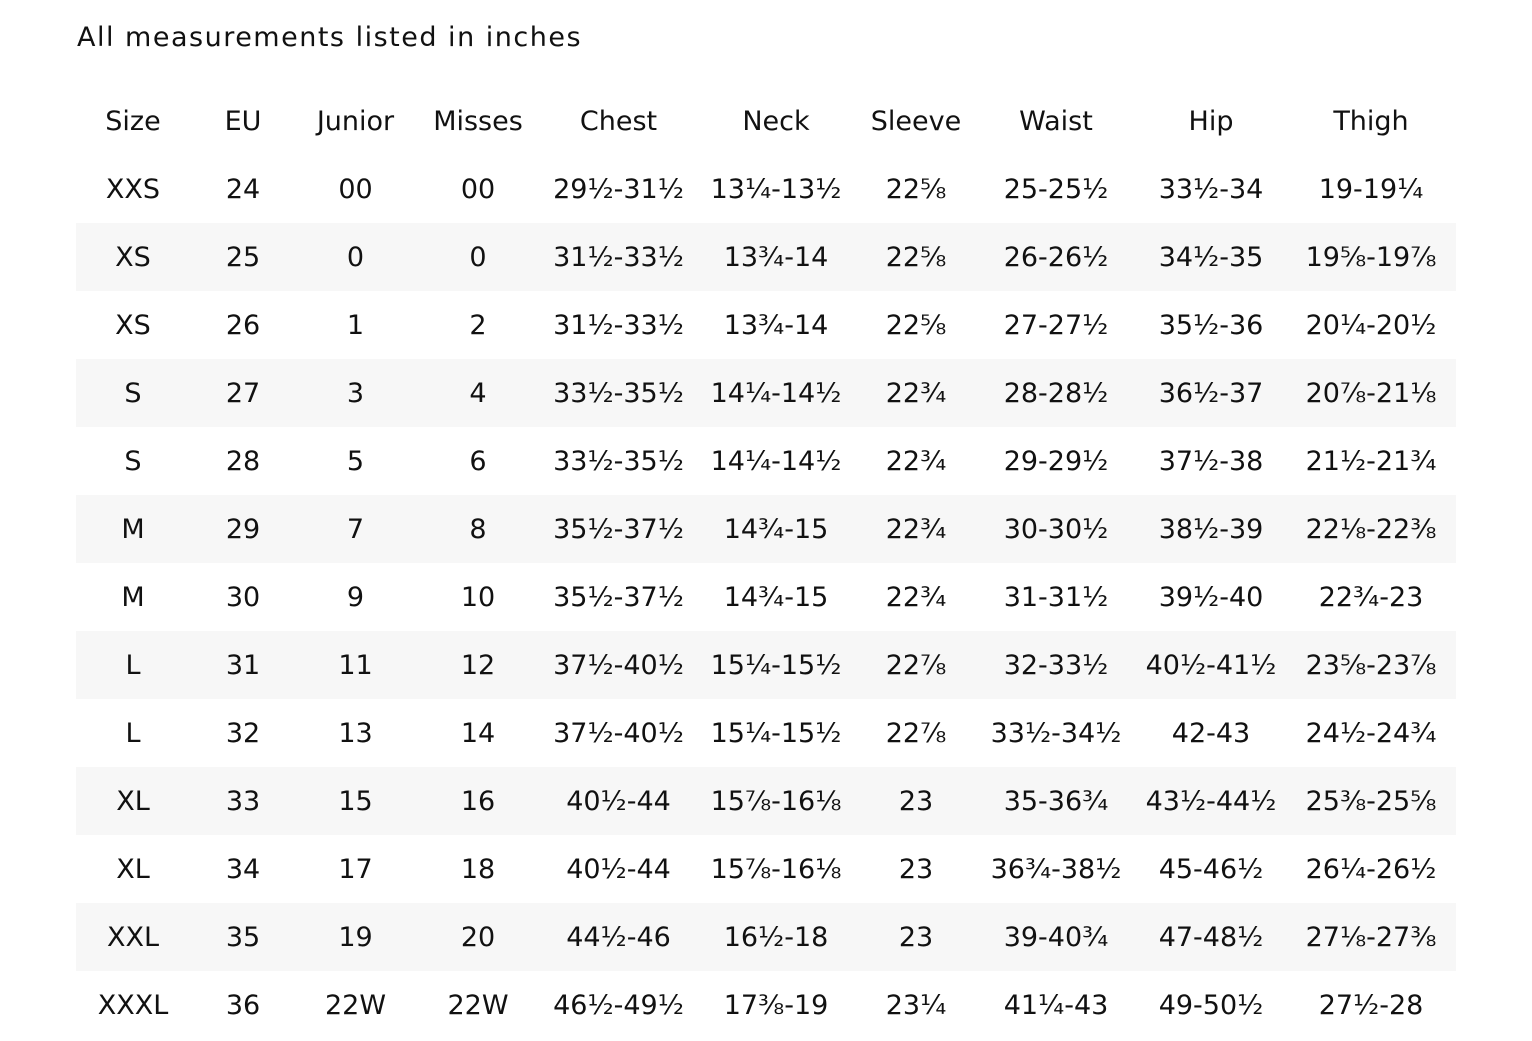 Image resolution: width=1532 pixels, height=1041 pixels. Describe the element at coordinates (776, 461) in the screenshot. I see `cell-neck: 14¼-14½` at that location.